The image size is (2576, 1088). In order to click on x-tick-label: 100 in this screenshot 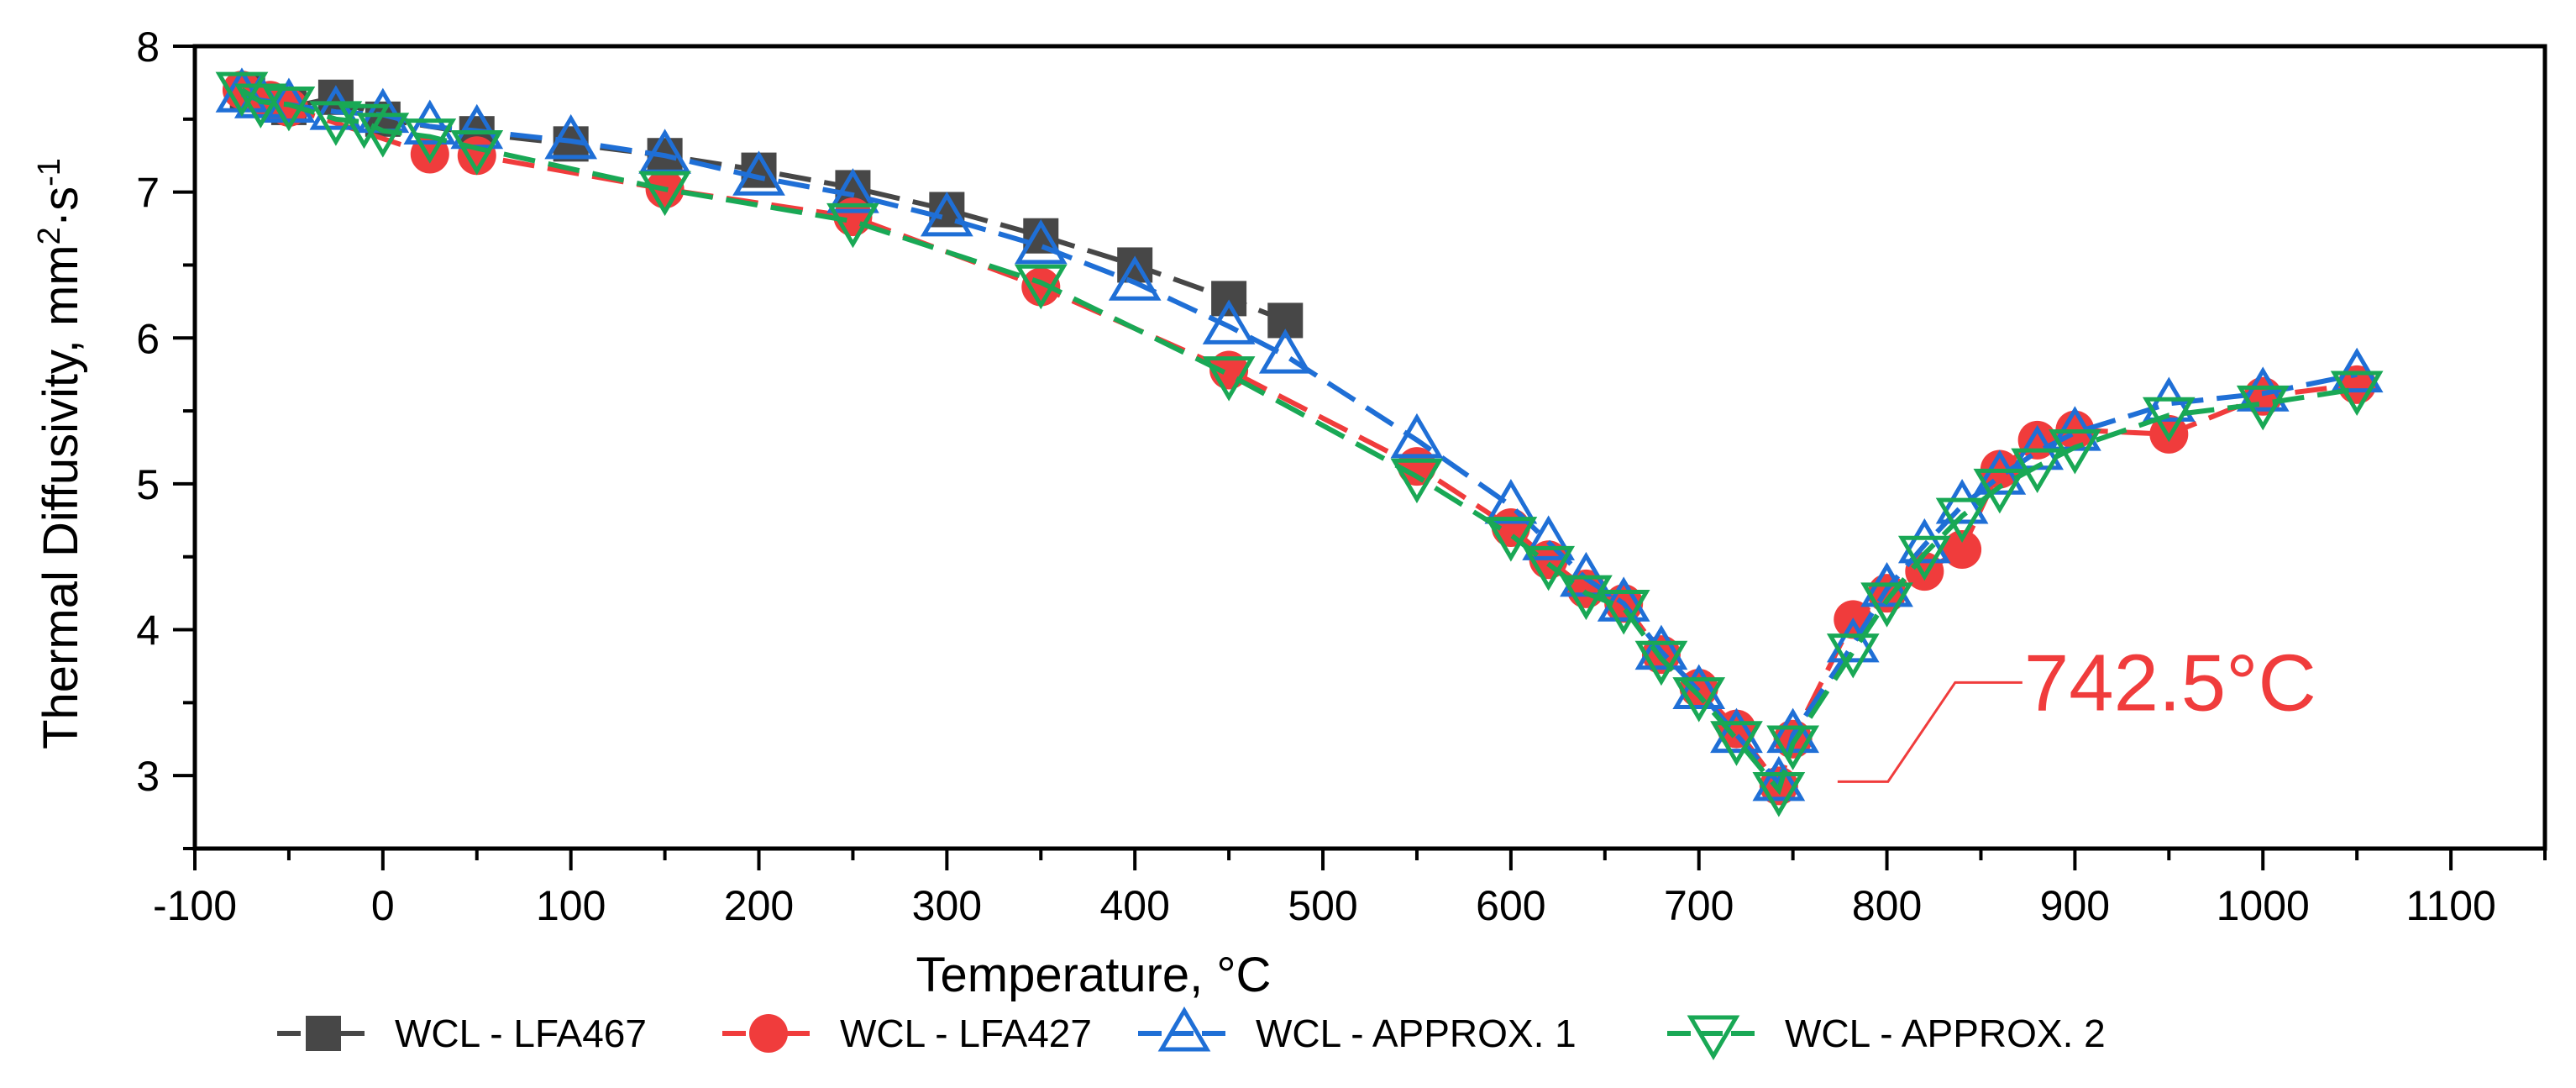, I will do `click(571, 905)`.